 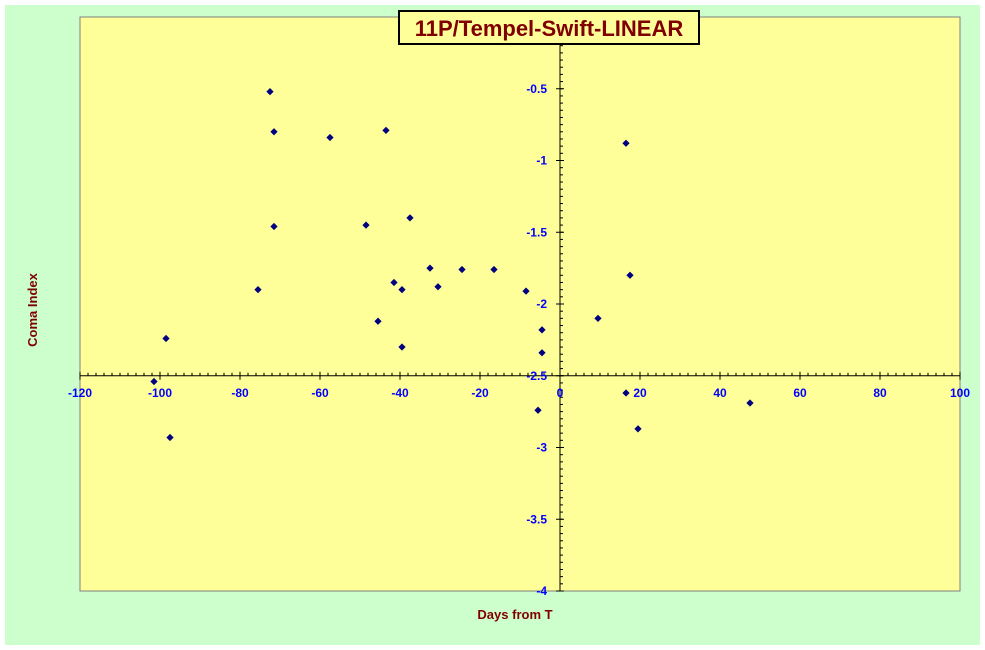 What do you see at coordinates (320, 393) in the screenshot?
I see `x-tick-label: -60` at bounding box center [320, 393].